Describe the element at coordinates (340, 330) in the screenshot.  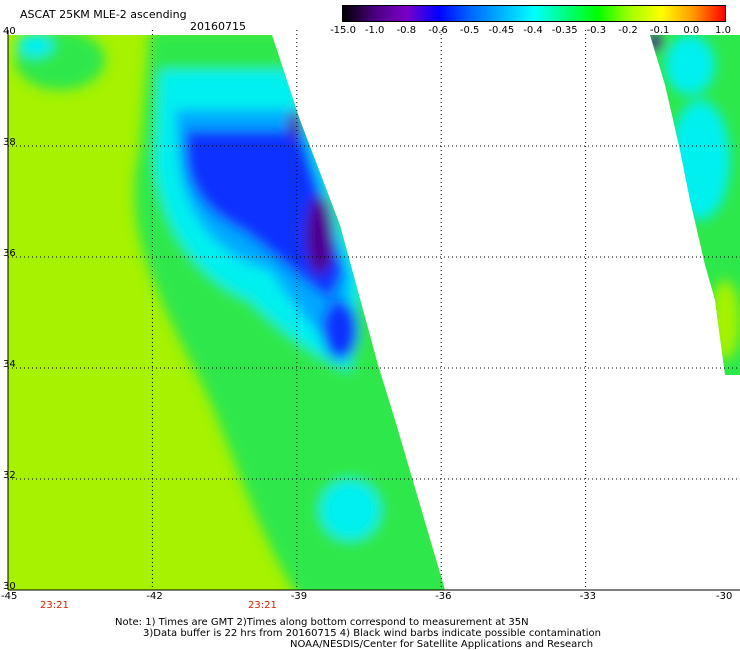
I see `blue-region-edge` at that location.